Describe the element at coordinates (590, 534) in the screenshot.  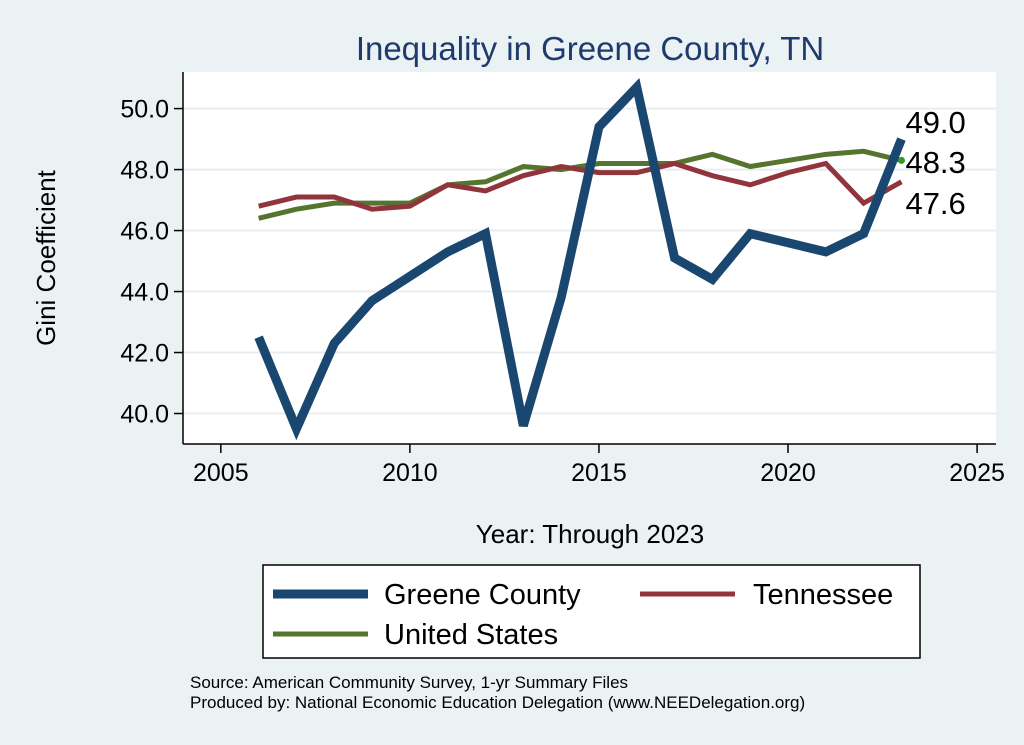
I see `x-axis-title: Year: Through 2023` at that location.